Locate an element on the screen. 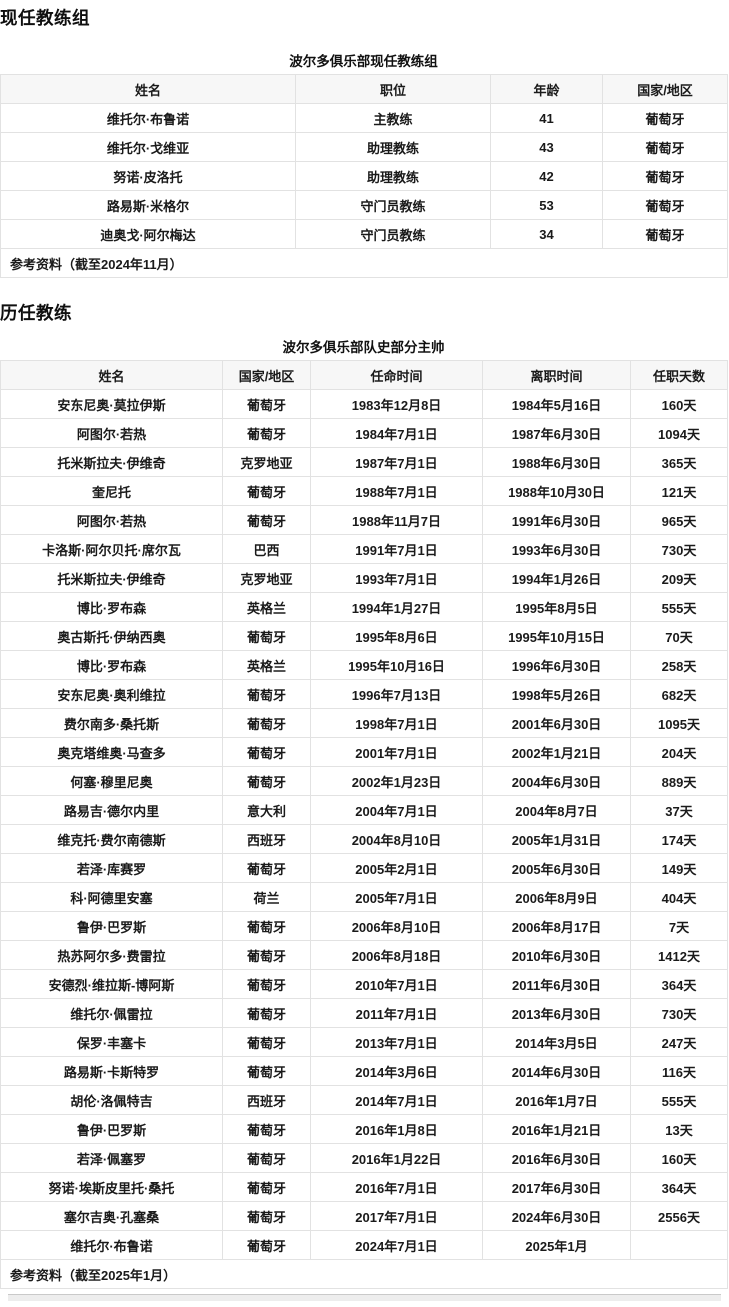  table-cell: 2014年7月1日 is located at coordinates (396, 1100).